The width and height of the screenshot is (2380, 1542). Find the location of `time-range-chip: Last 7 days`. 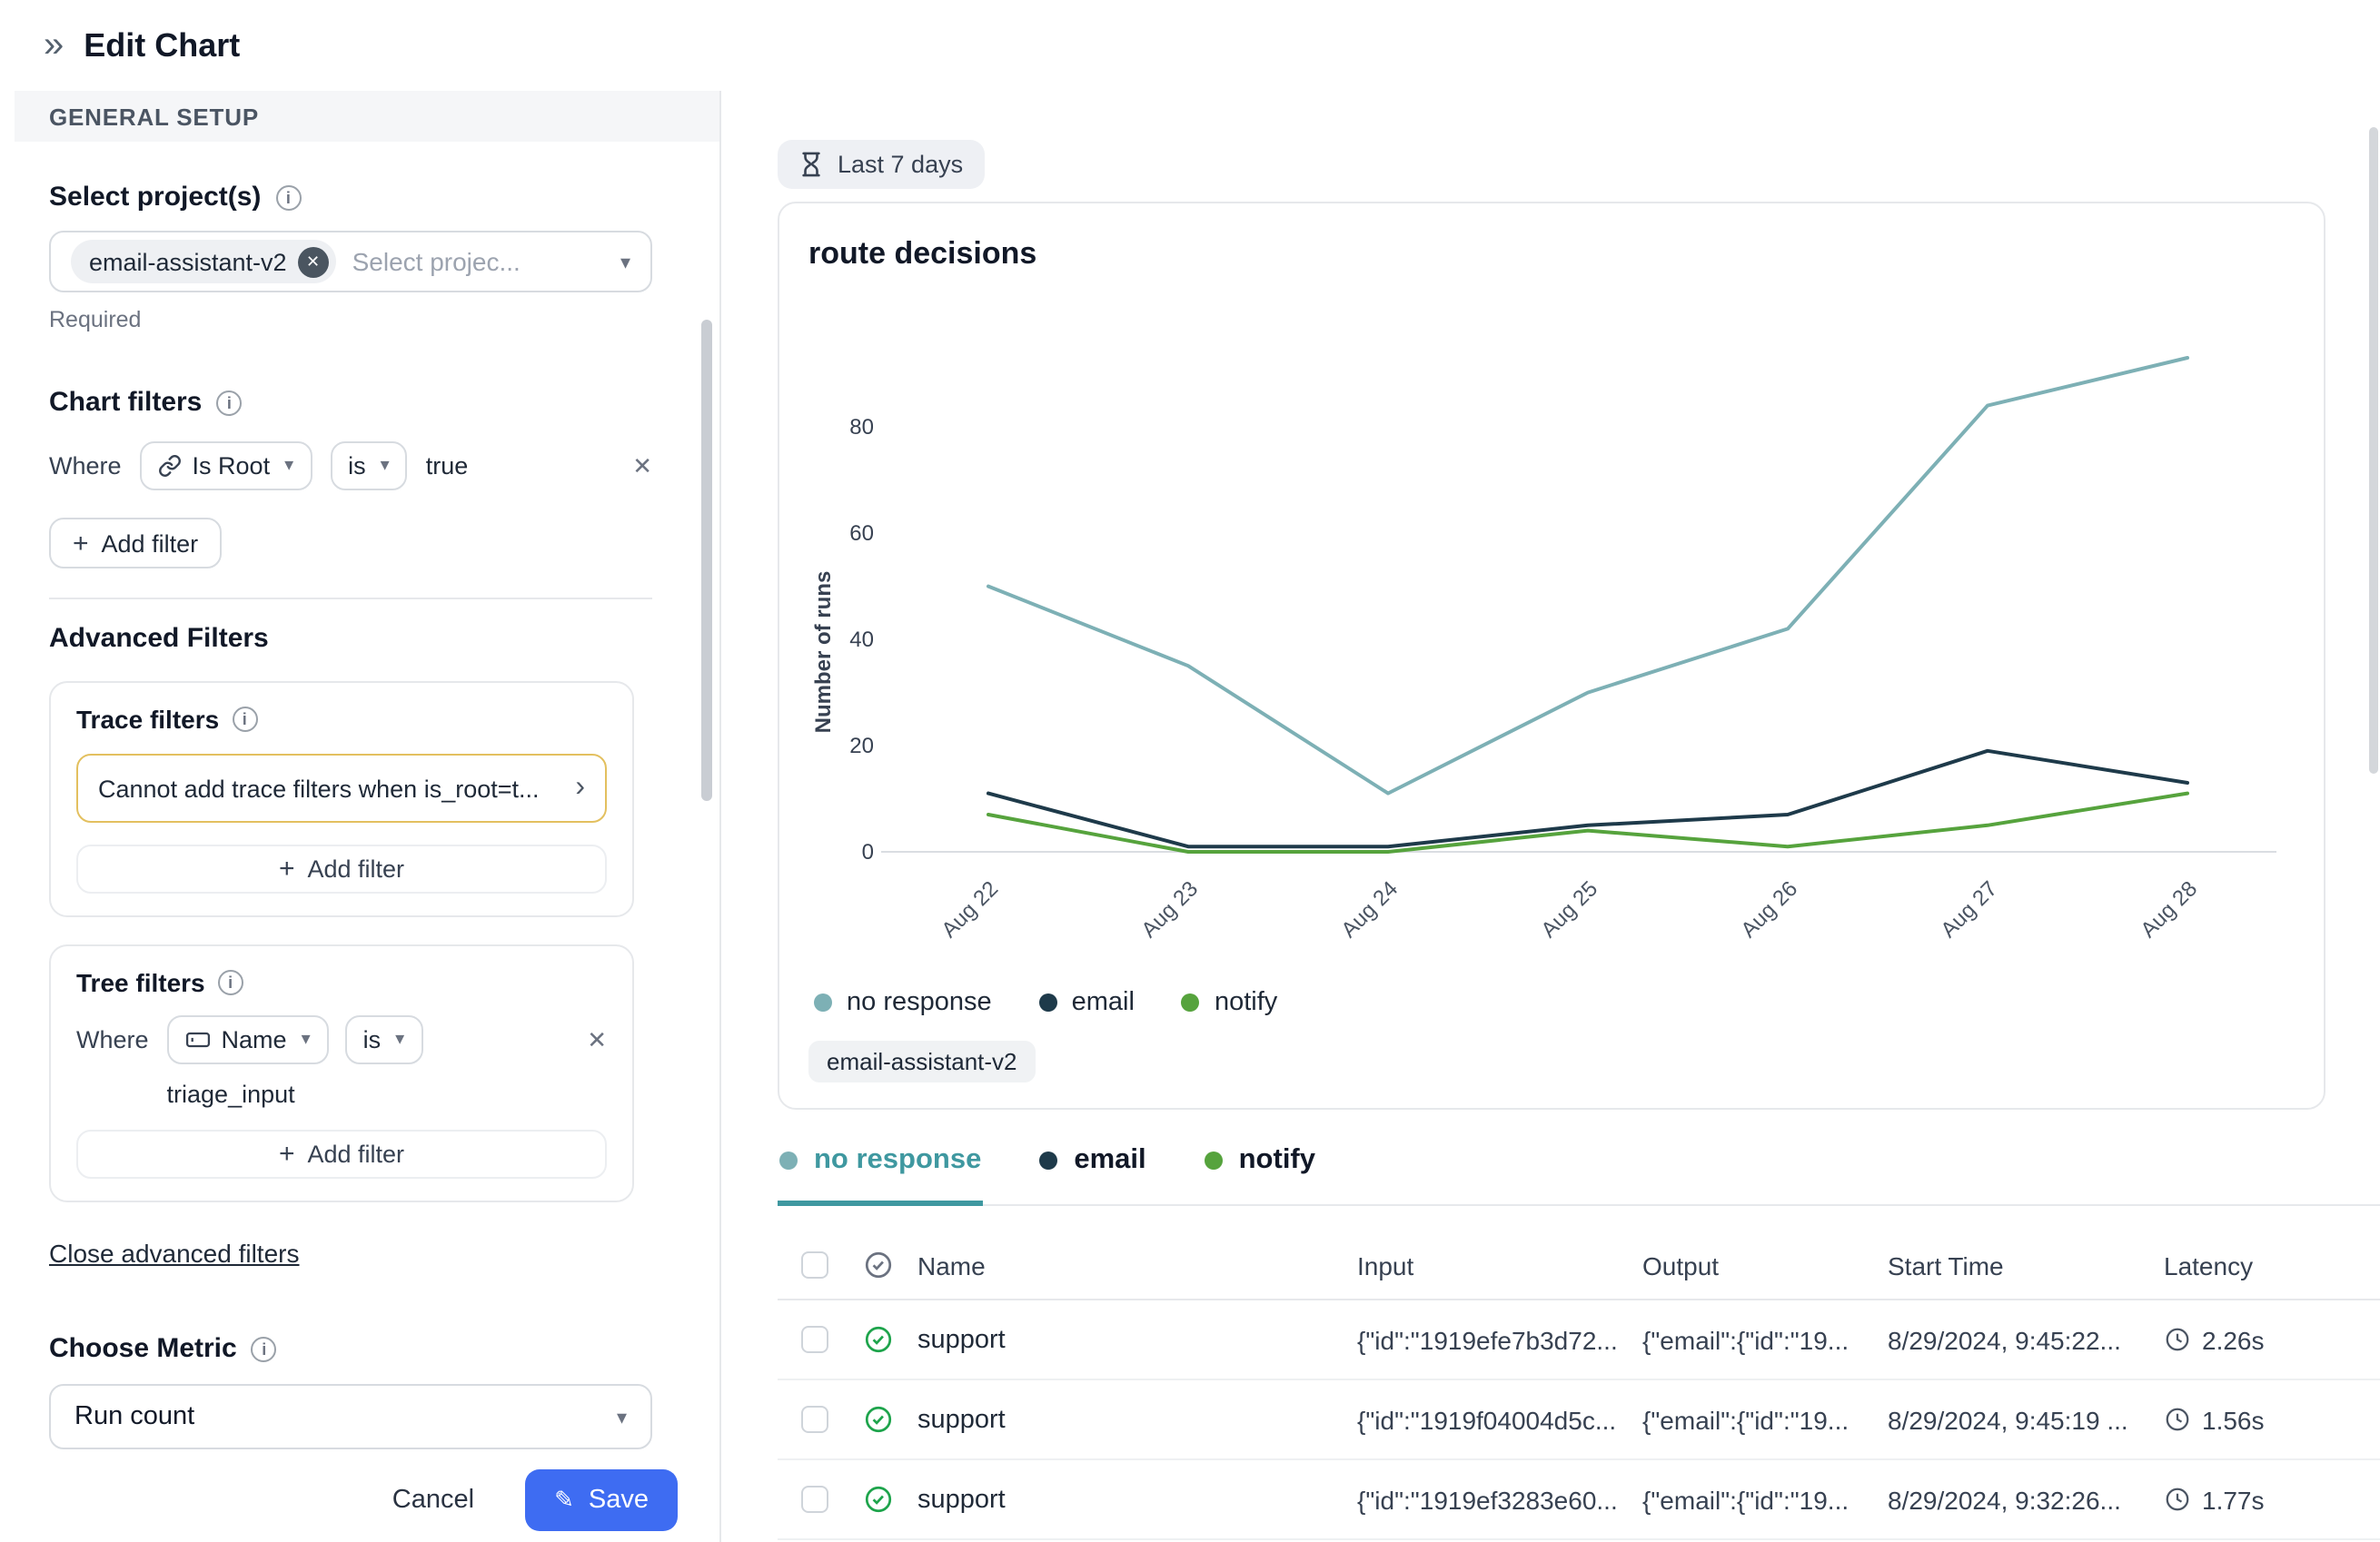

time-range-chip: Last 7 days is located at coordinates (882, 165).